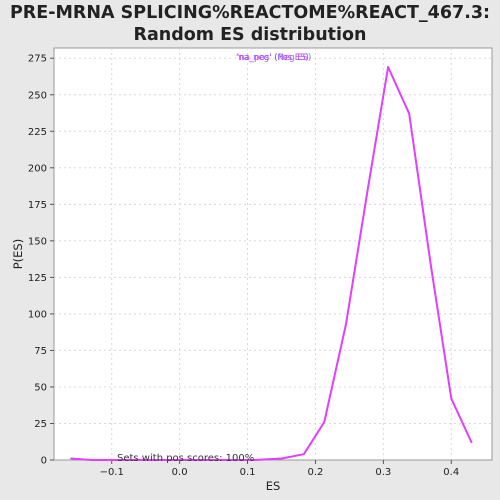  I want to click on x-tick-label: 0.2, so click(315, 472).